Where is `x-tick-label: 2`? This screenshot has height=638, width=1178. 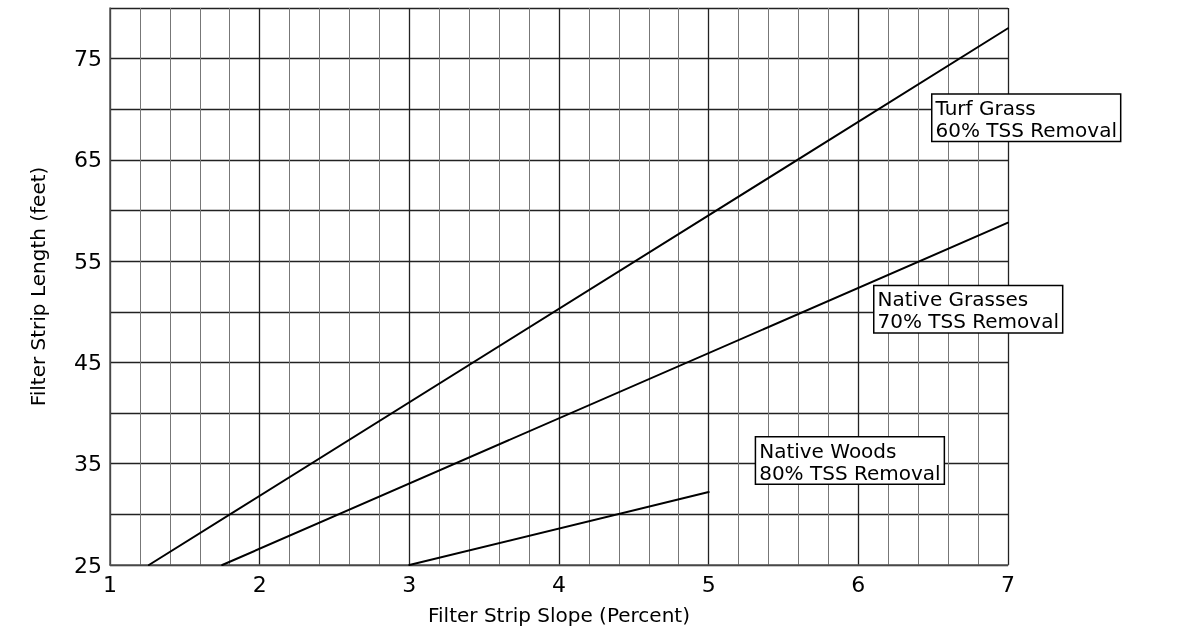 x-tick-label: 2 is located at coordinates (259, 584).